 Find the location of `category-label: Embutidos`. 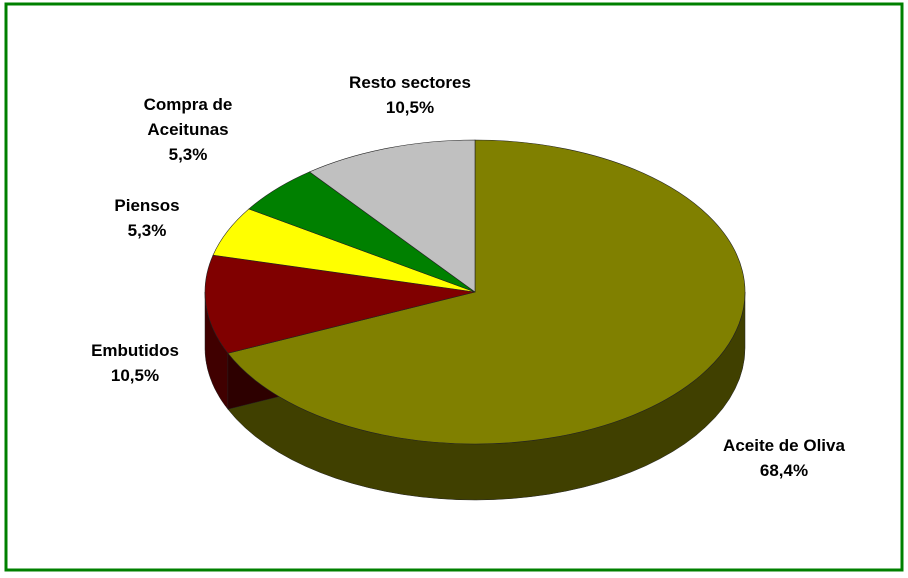

category-label: Embutidos is located at coordinates (135, 350).